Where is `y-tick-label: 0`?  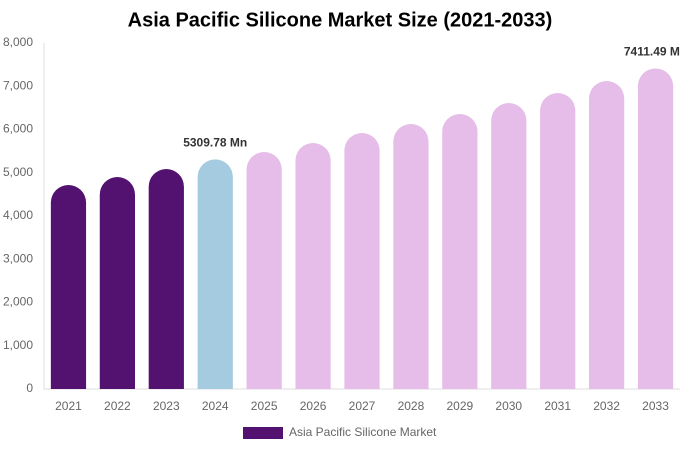 y-tick-label: 0 is located at coordinates (29, 388).